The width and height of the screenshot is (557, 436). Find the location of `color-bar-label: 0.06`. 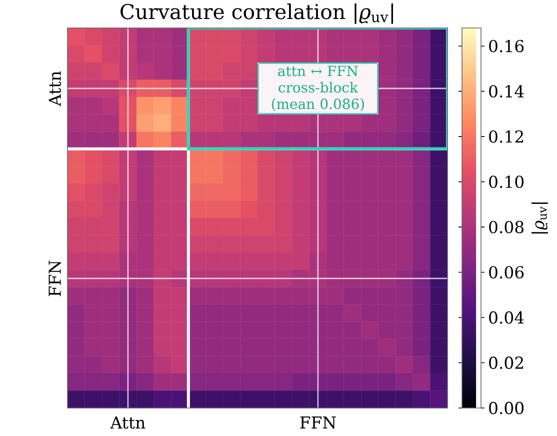

color-bar-label: 0.06 is located at coordinates (506, 272).